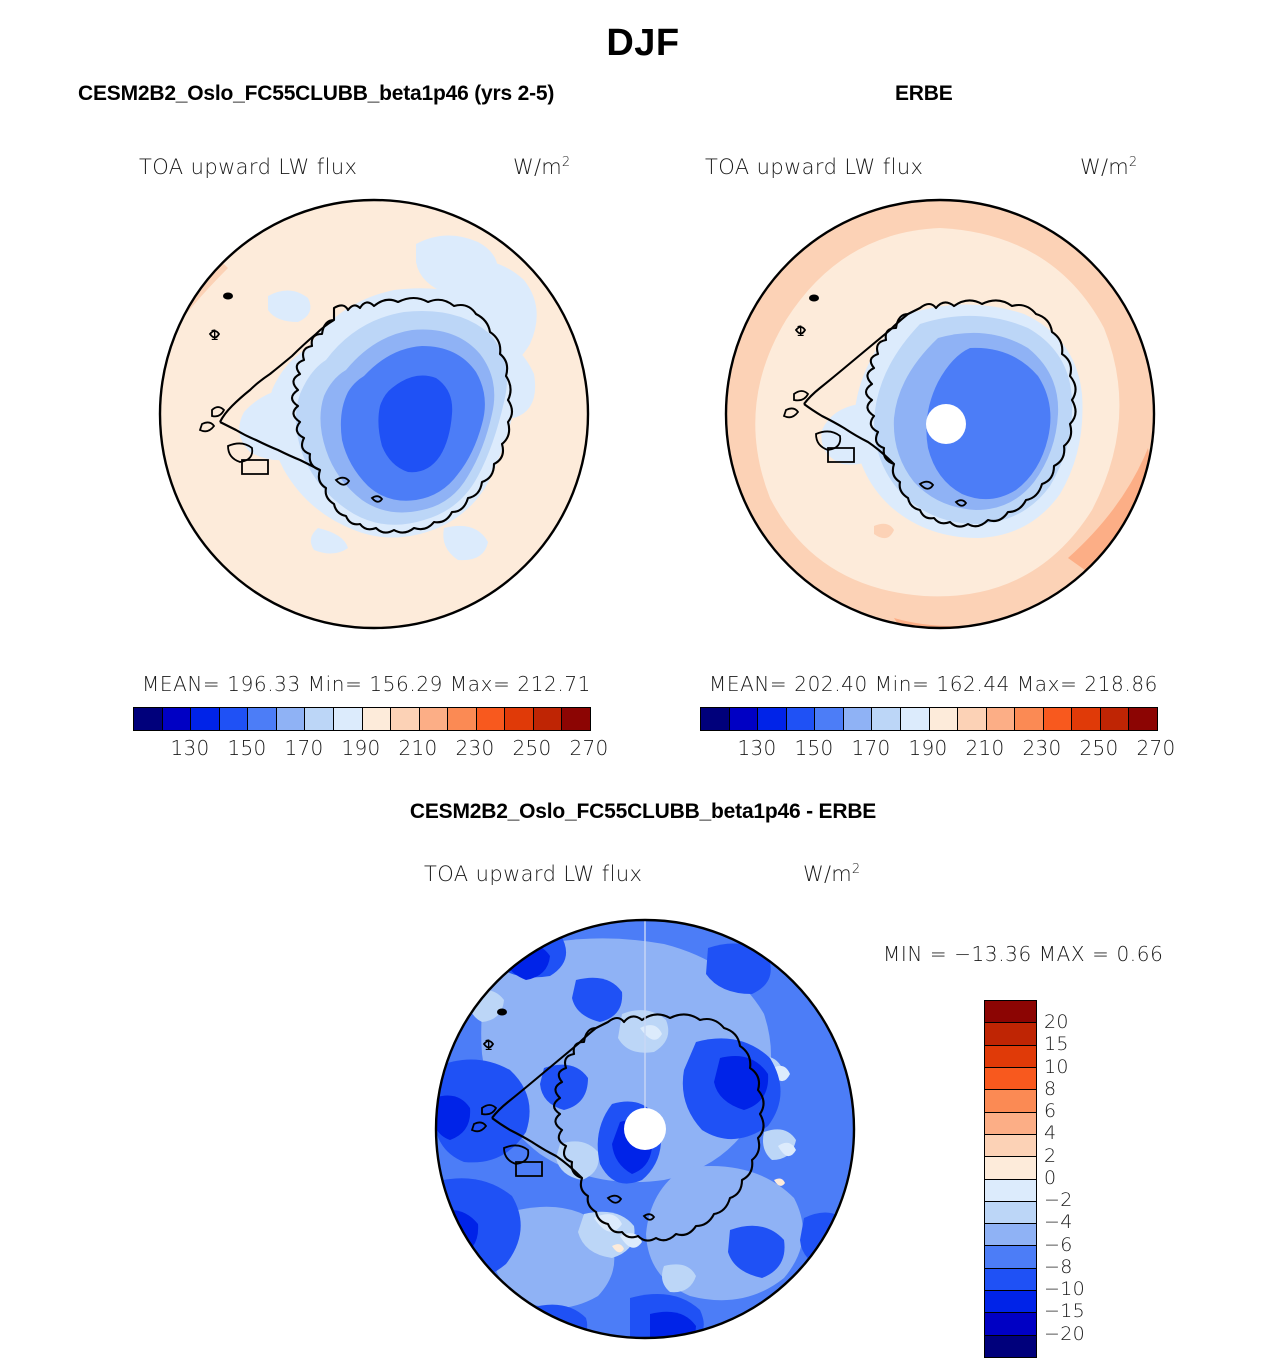 The image size is (1285, 1364). I want to click on tick-label: 250, so click(532, 748).